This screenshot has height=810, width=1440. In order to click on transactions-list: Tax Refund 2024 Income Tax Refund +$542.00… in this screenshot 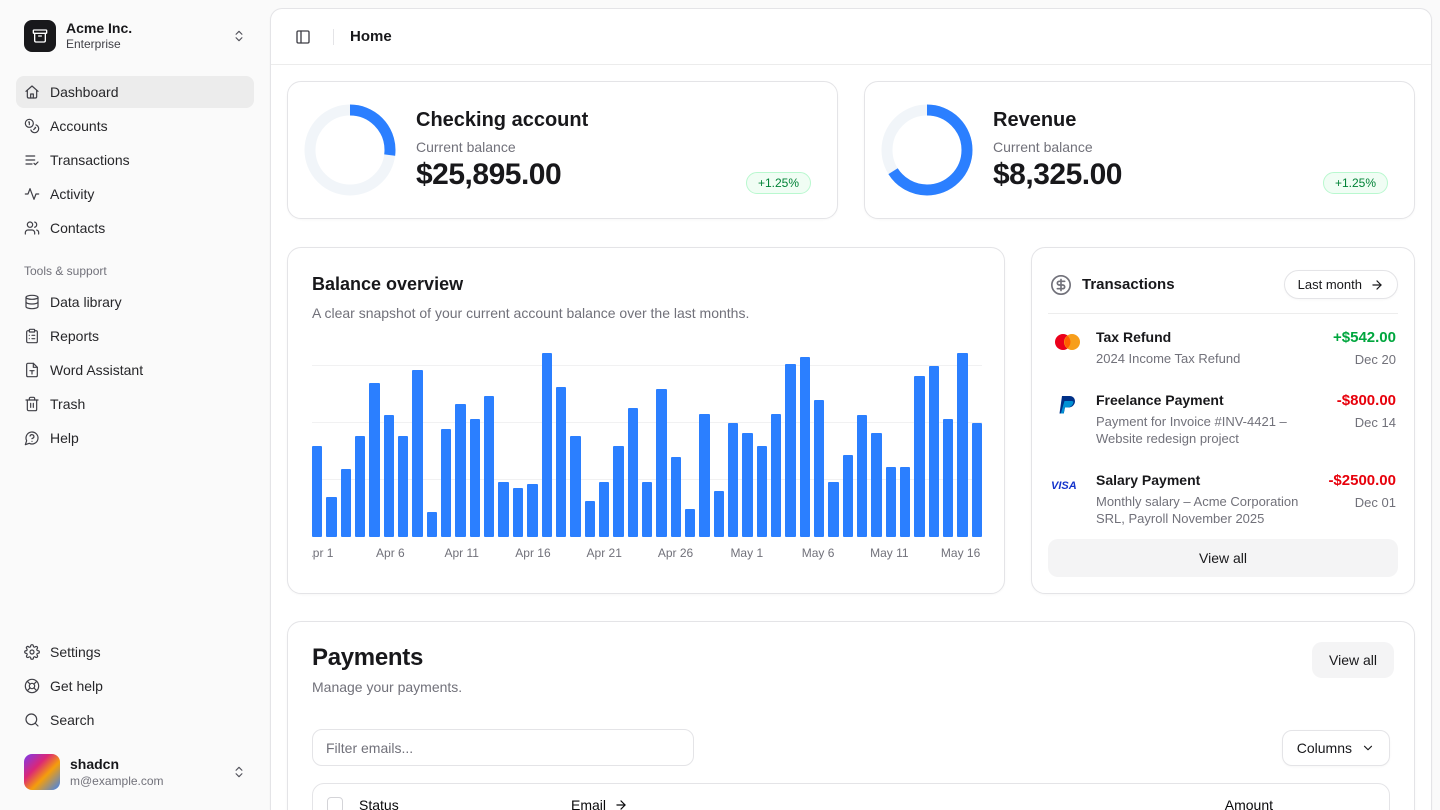, I will do `click(1223, 425)`.